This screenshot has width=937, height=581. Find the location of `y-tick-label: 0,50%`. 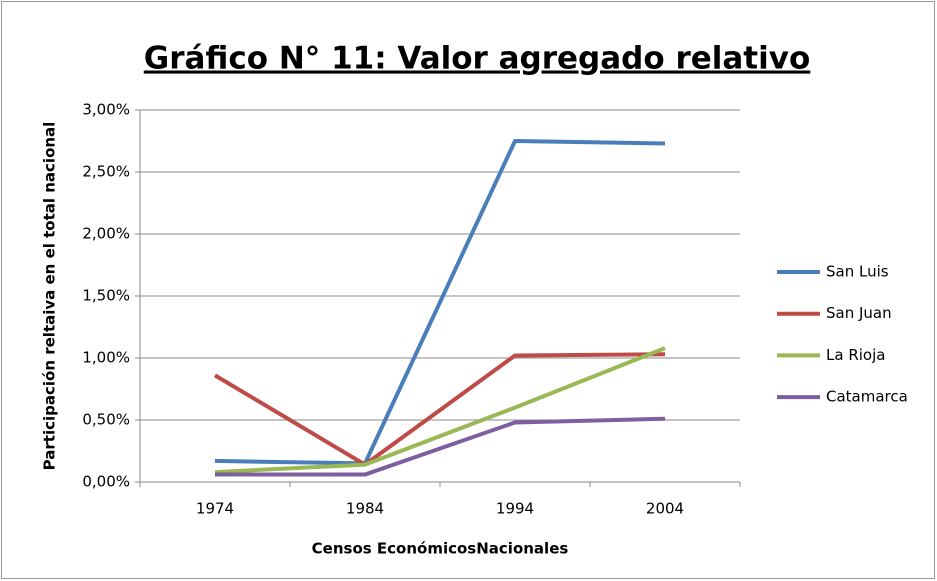

y-tick-label: 0,50% is located at coordinates (106, 420).